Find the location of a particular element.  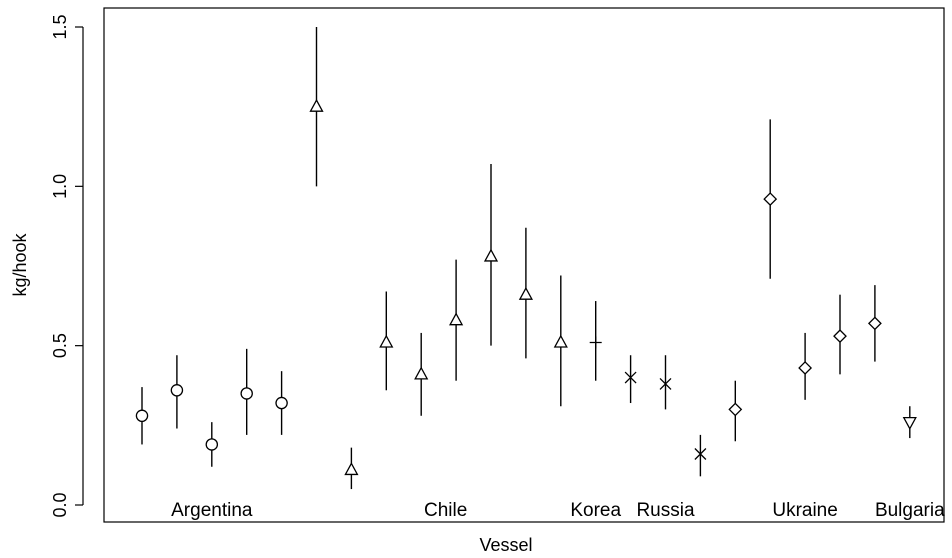

x-axis-title: Vessel is located at coordinates (505, 545).